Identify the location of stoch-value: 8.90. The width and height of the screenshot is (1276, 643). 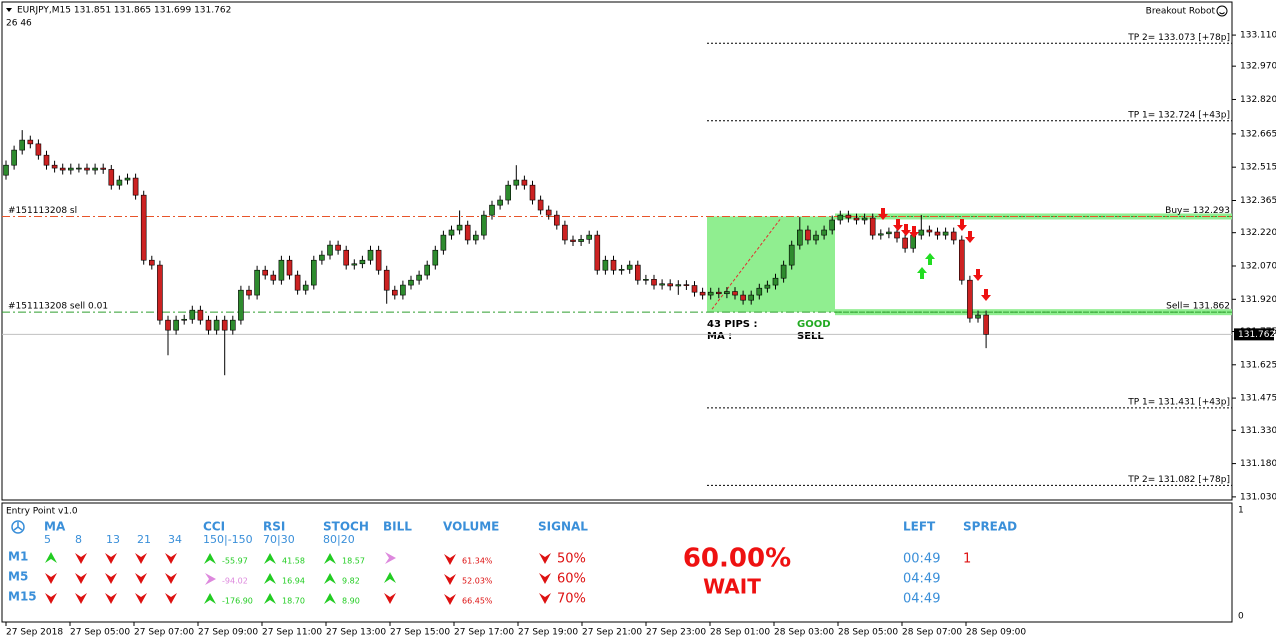
(351, 601).